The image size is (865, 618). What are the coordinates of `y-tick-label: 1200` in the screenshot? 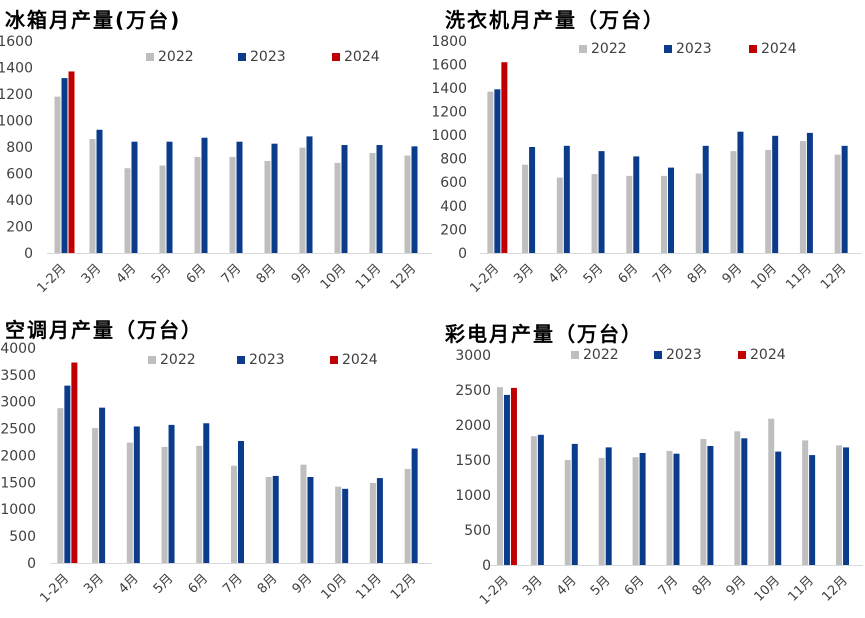 It's located at (450, 113).